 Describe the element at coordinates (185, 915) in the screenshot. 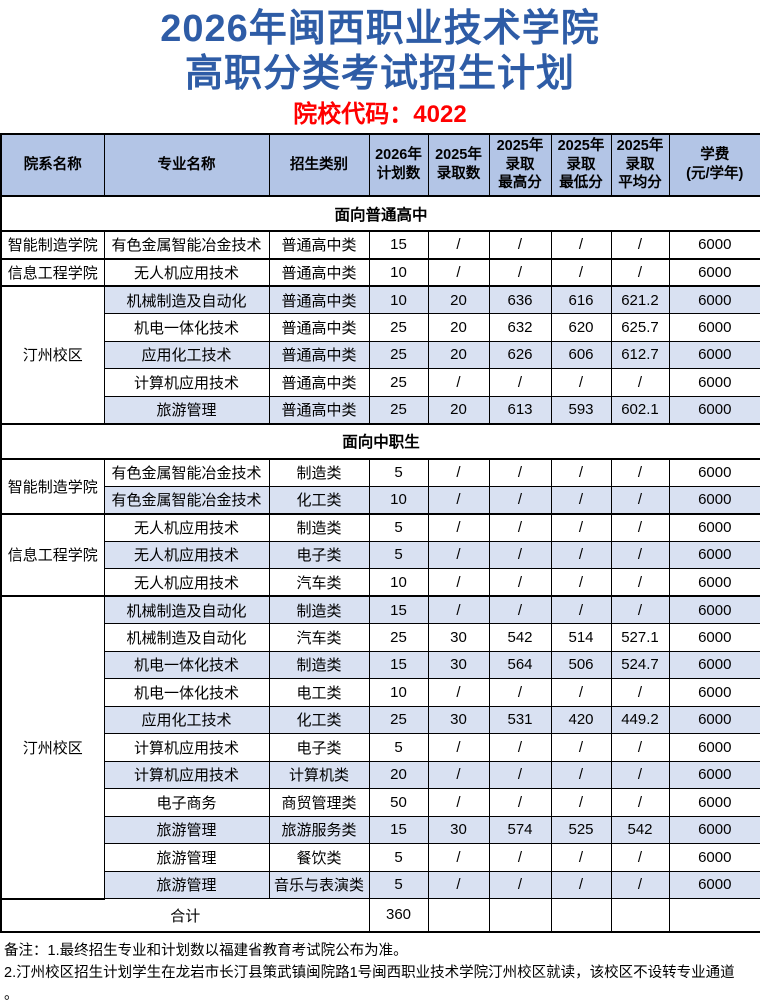

I see `total-label-cell: 合计` at that location.